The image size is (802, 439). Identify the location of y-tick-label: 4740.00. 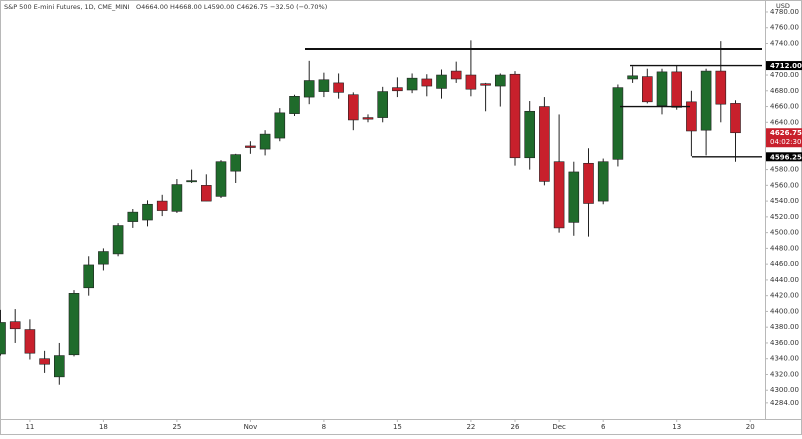
(784, 43).